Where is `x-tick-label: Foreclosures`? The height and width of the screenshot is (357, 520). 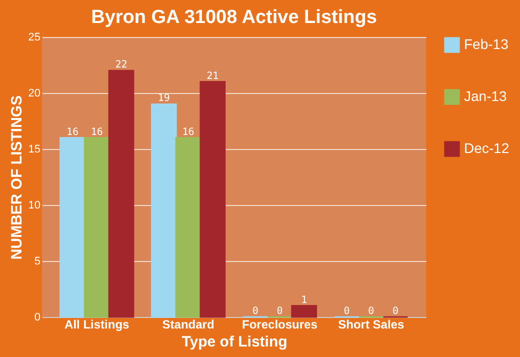 x-tick-label: Foreclosures is located at coordinates (280, 325).